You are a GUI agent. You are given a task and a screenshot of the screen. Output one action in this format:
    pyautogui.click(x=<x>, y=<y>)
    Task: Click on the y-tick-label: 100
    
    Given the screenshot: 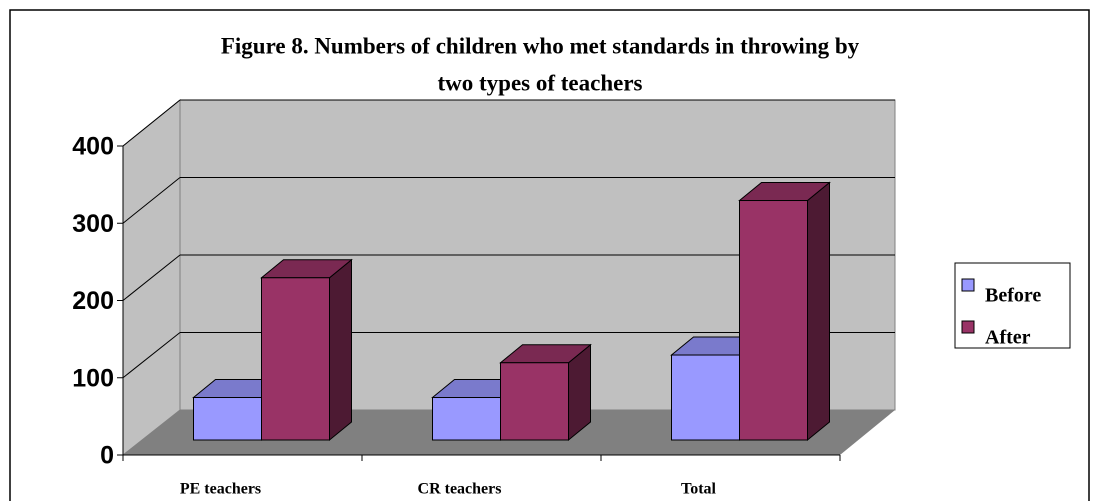 What is the action you would take?
    pyautogui.click(x=93, y=378)
    